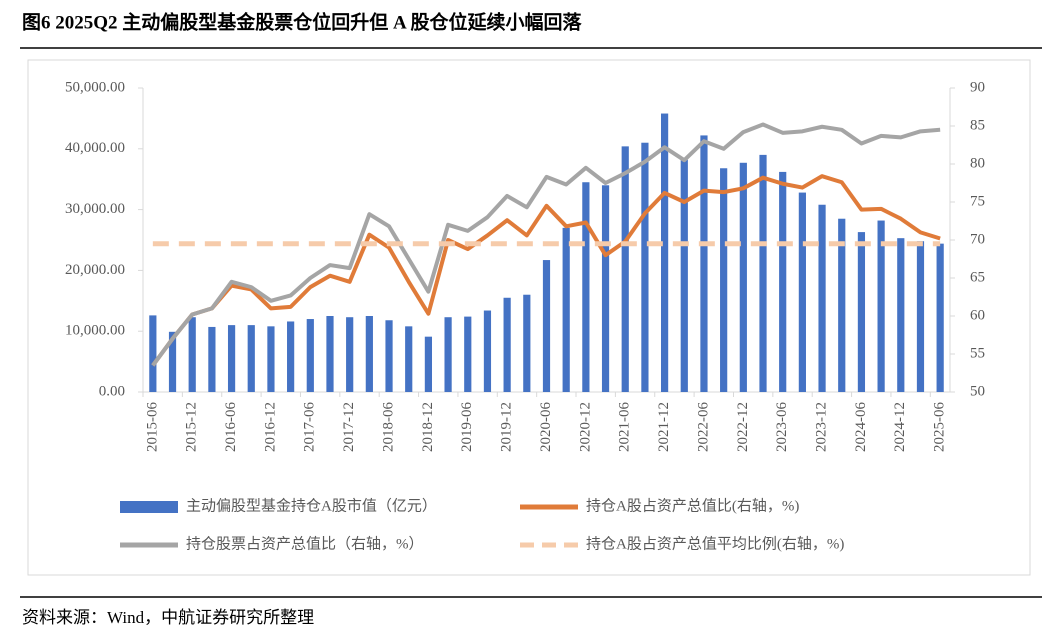  Describe the element at coordinates (977, 87) in the screenshot. I see `y2-tick-label: 90` at that location.